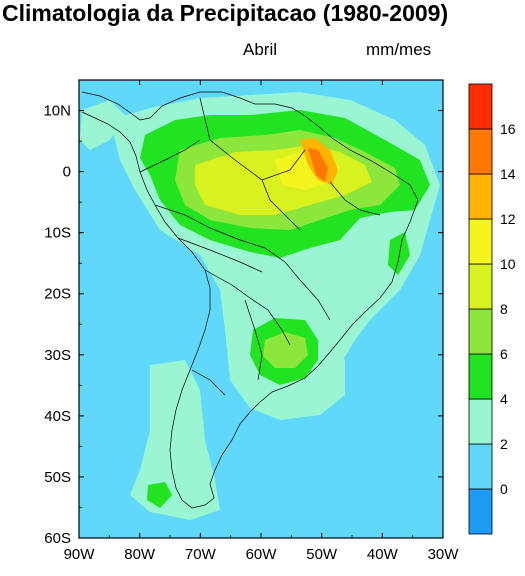 The image size is (525, 576). What do you see at coordinates (322, 554) in the screenshot?
I see `lon-tick-label: 50W` at bounding box center [322, 554].